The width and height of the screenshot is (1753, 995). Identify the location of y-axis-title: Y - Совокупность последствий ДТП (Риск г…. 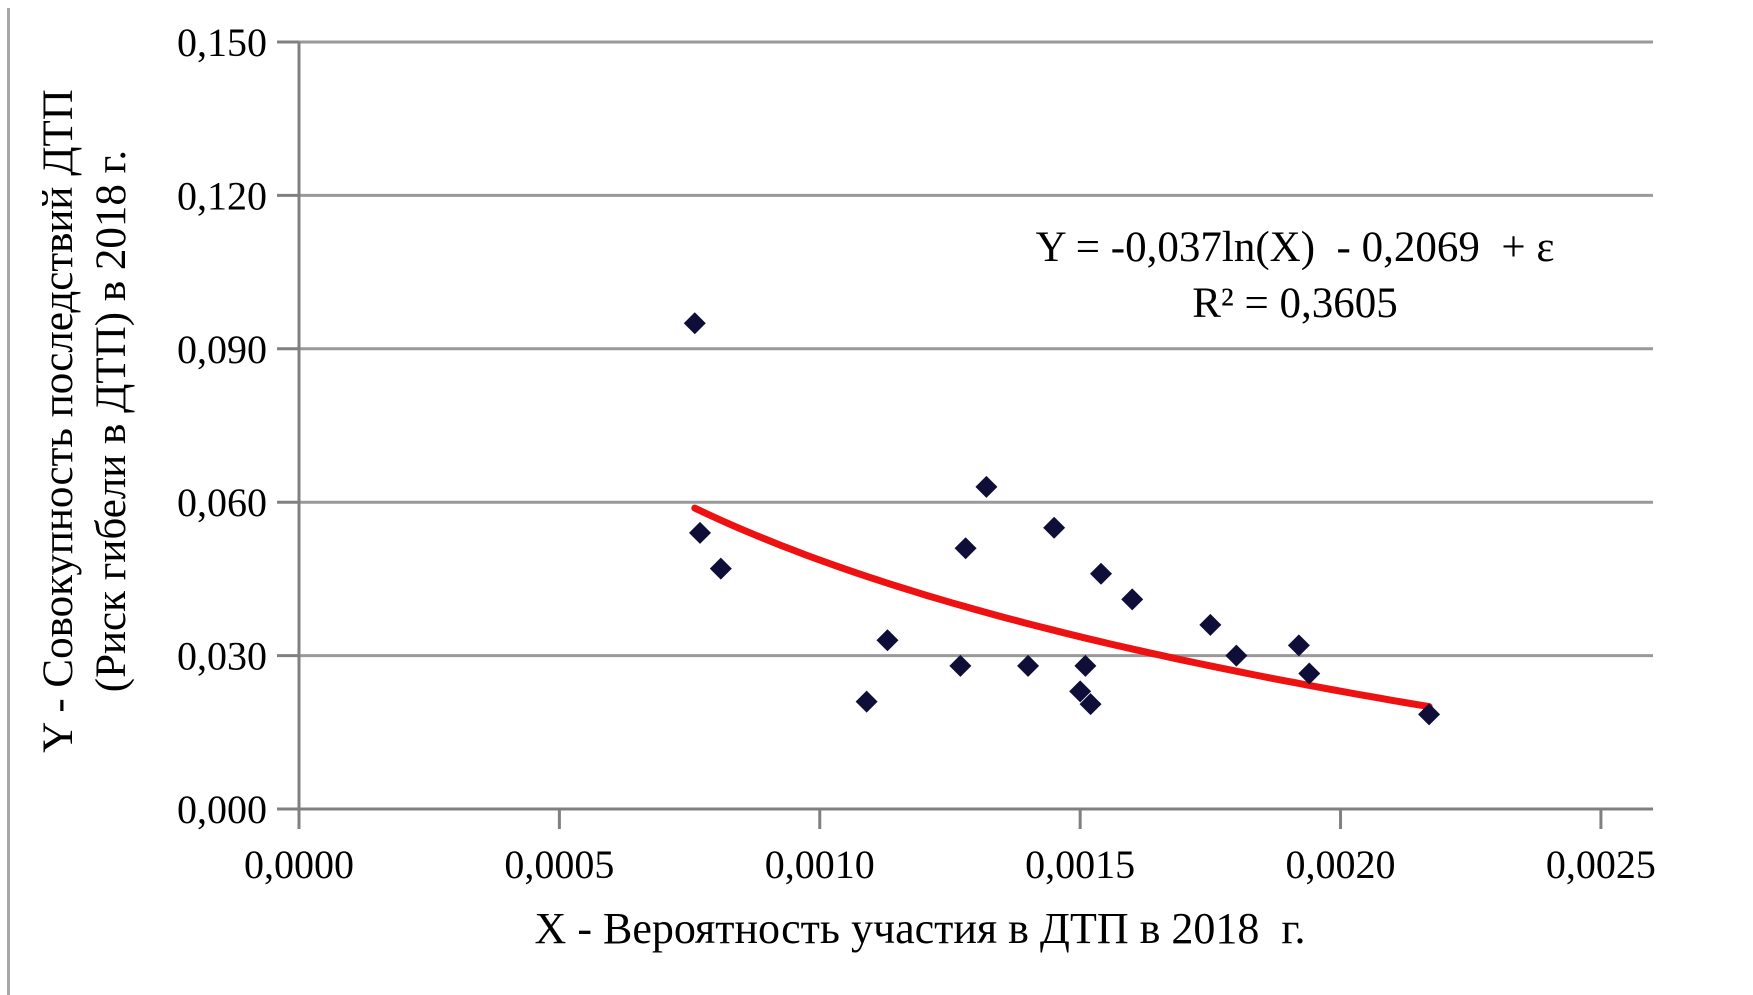
(88, 421).